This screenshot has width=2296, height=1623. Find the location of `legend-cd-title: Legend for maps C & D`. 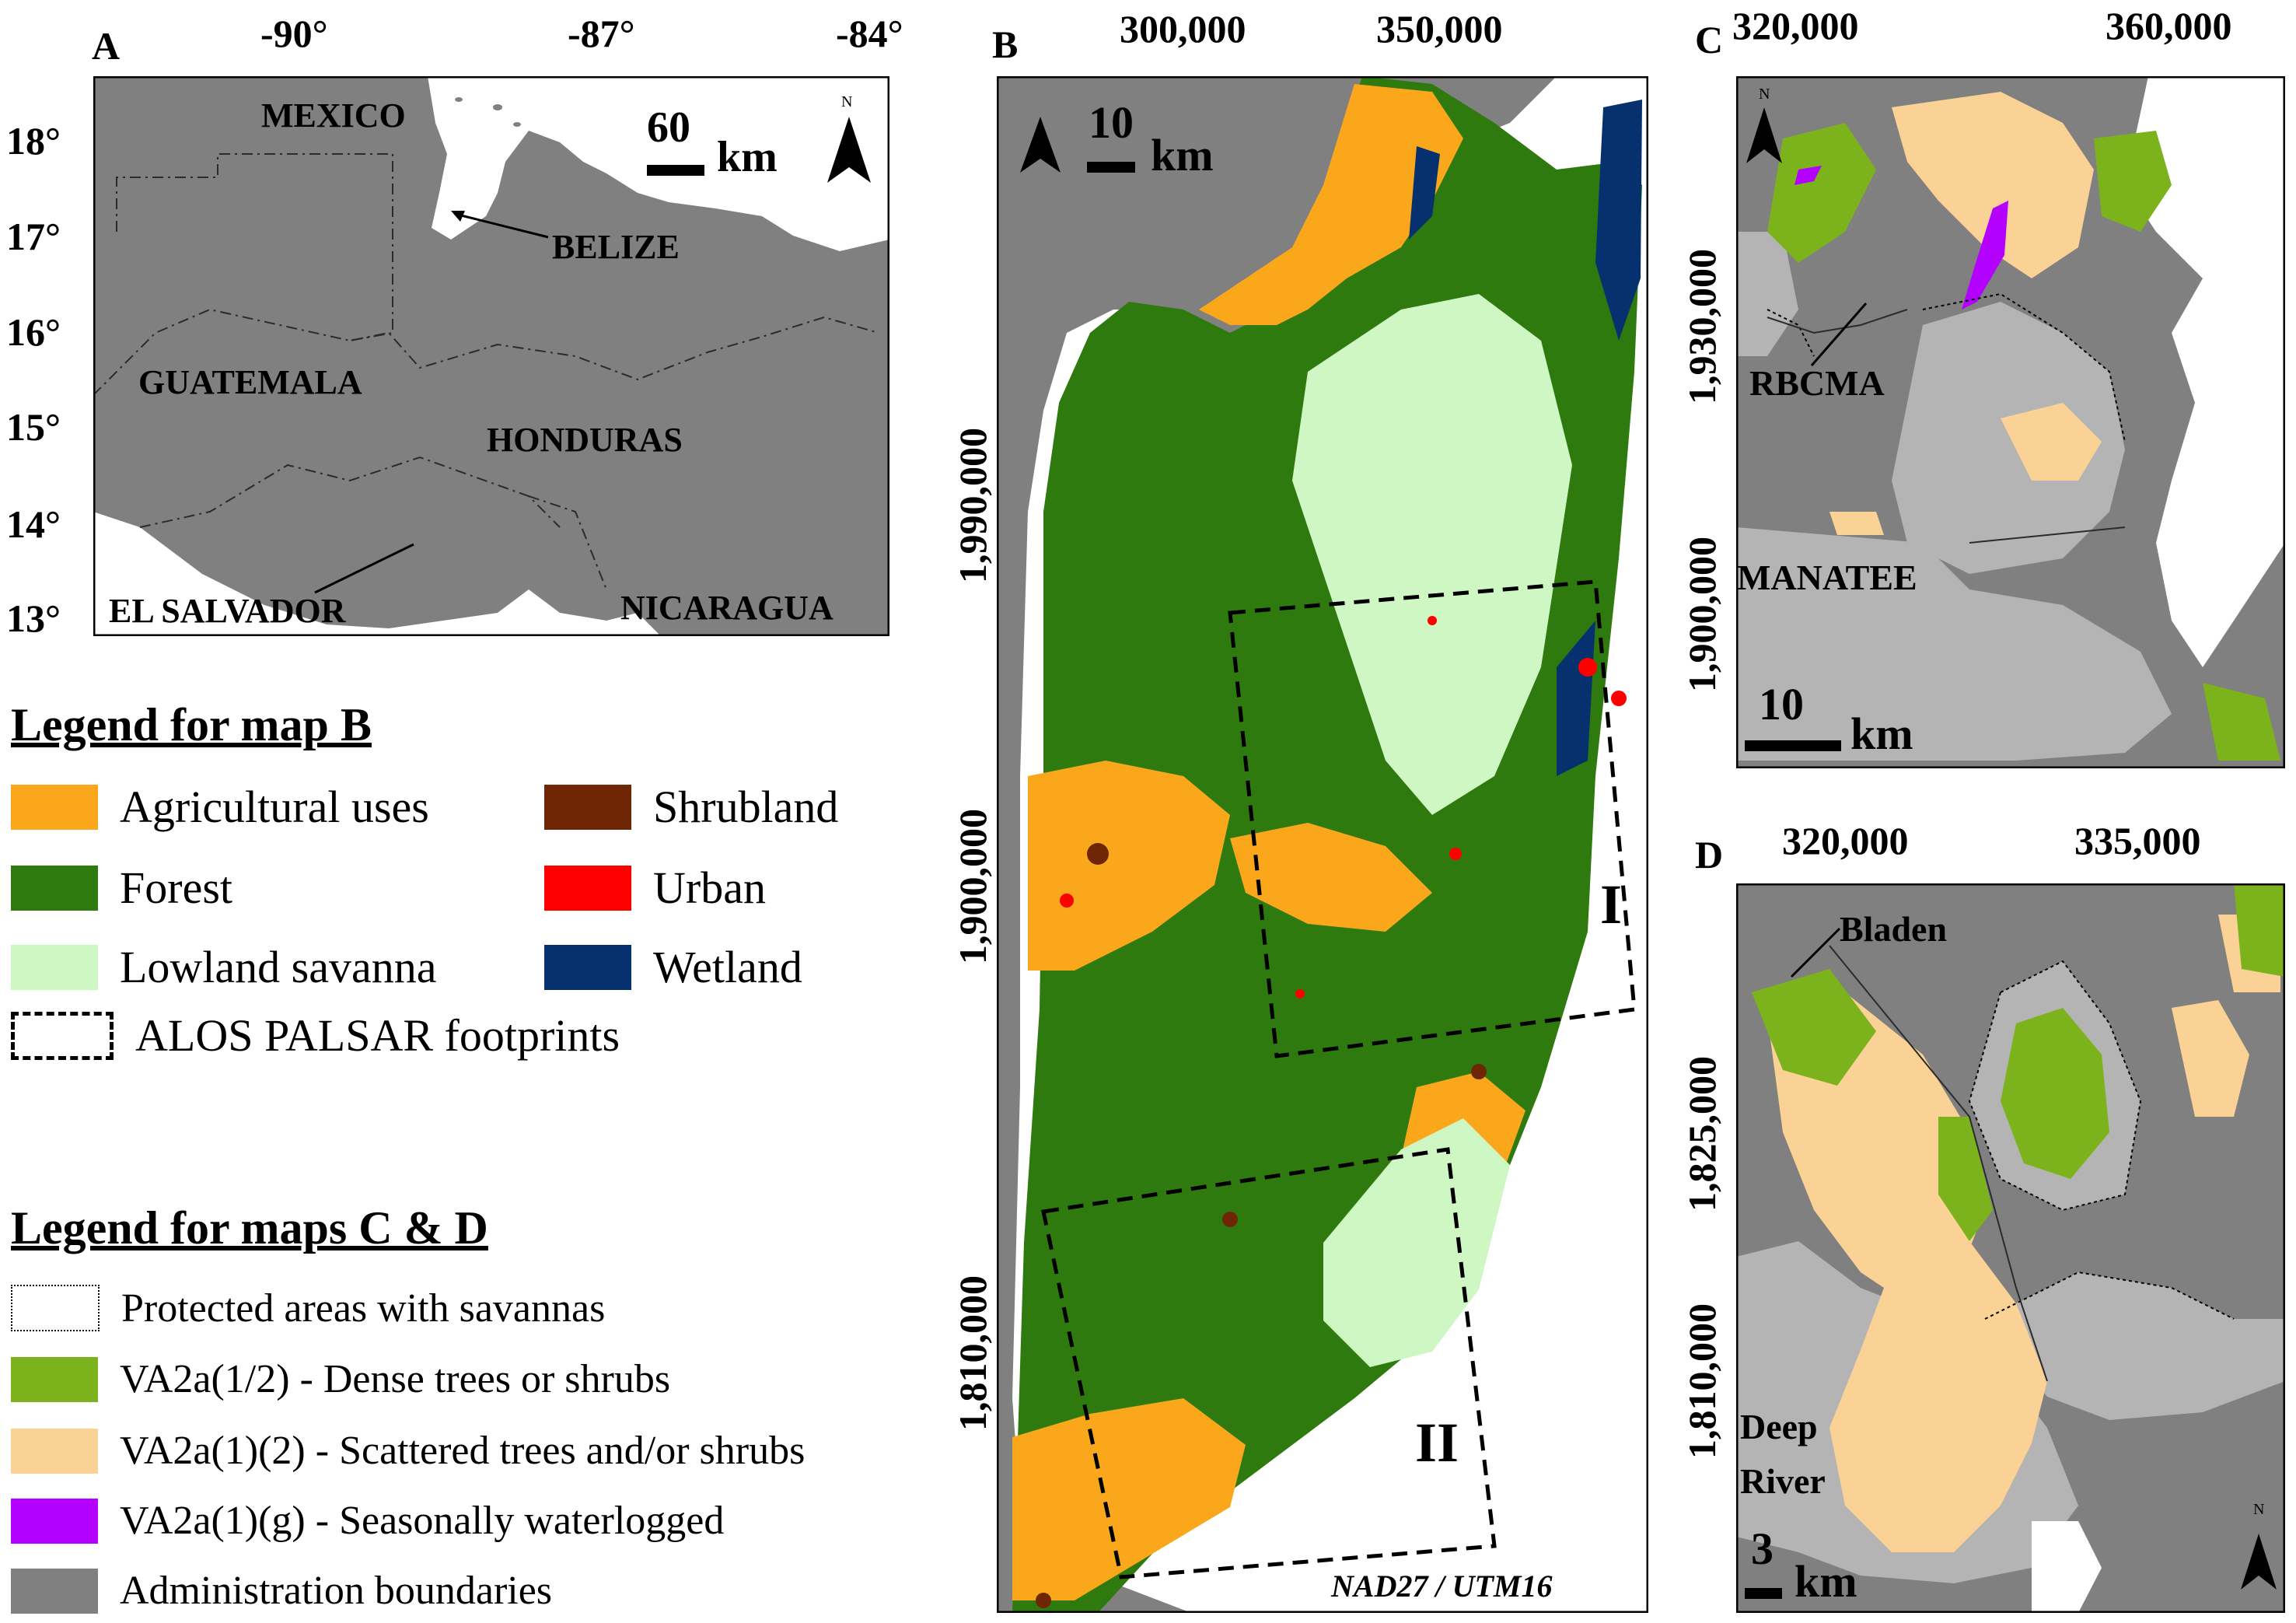

legend-cd-title: Legend for maps C & D is located at coordinates (249, 1228).